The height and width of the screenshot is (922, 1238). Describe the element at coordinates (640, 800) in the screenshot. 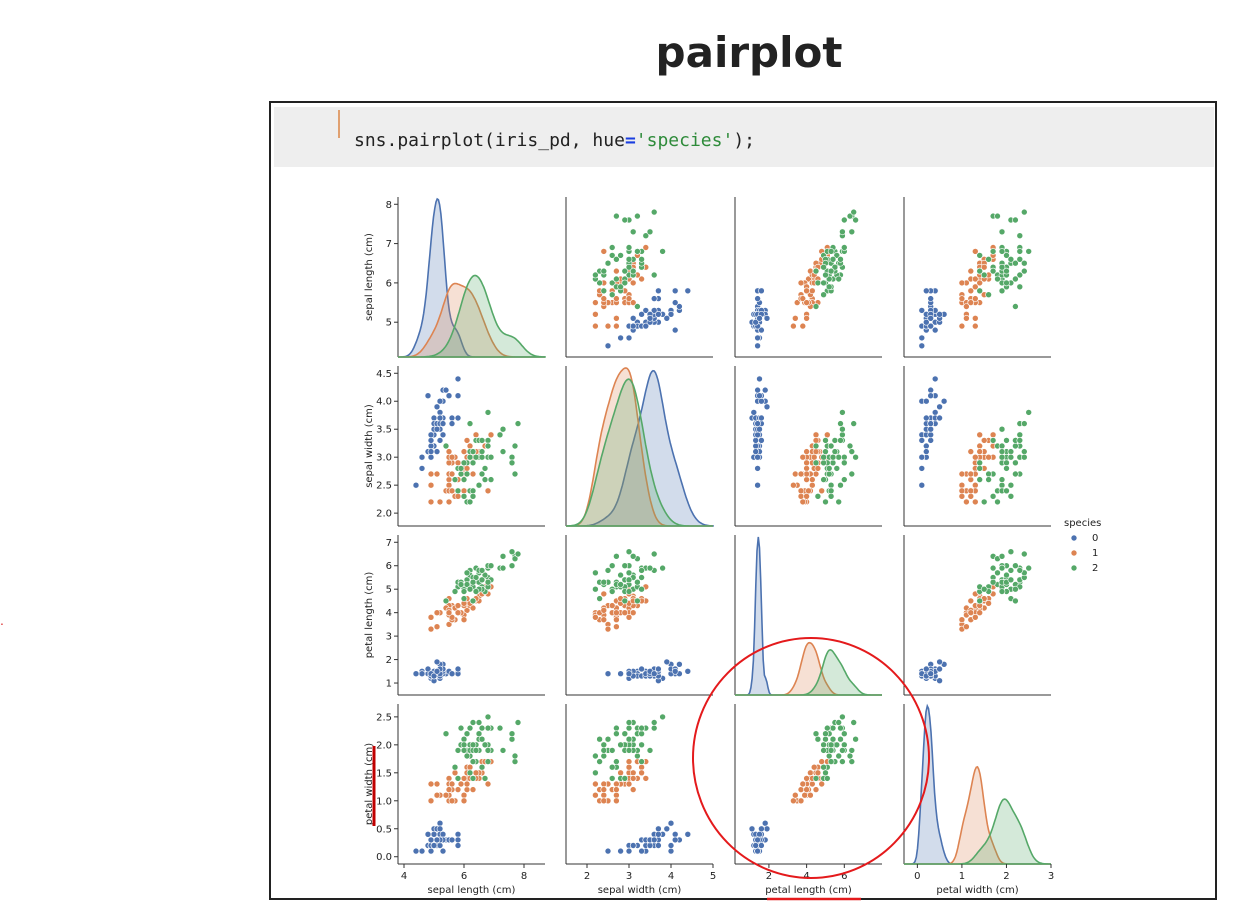

I see `panel-r3-c1: 2 3 4 5 sepal width (cm)` at that location.